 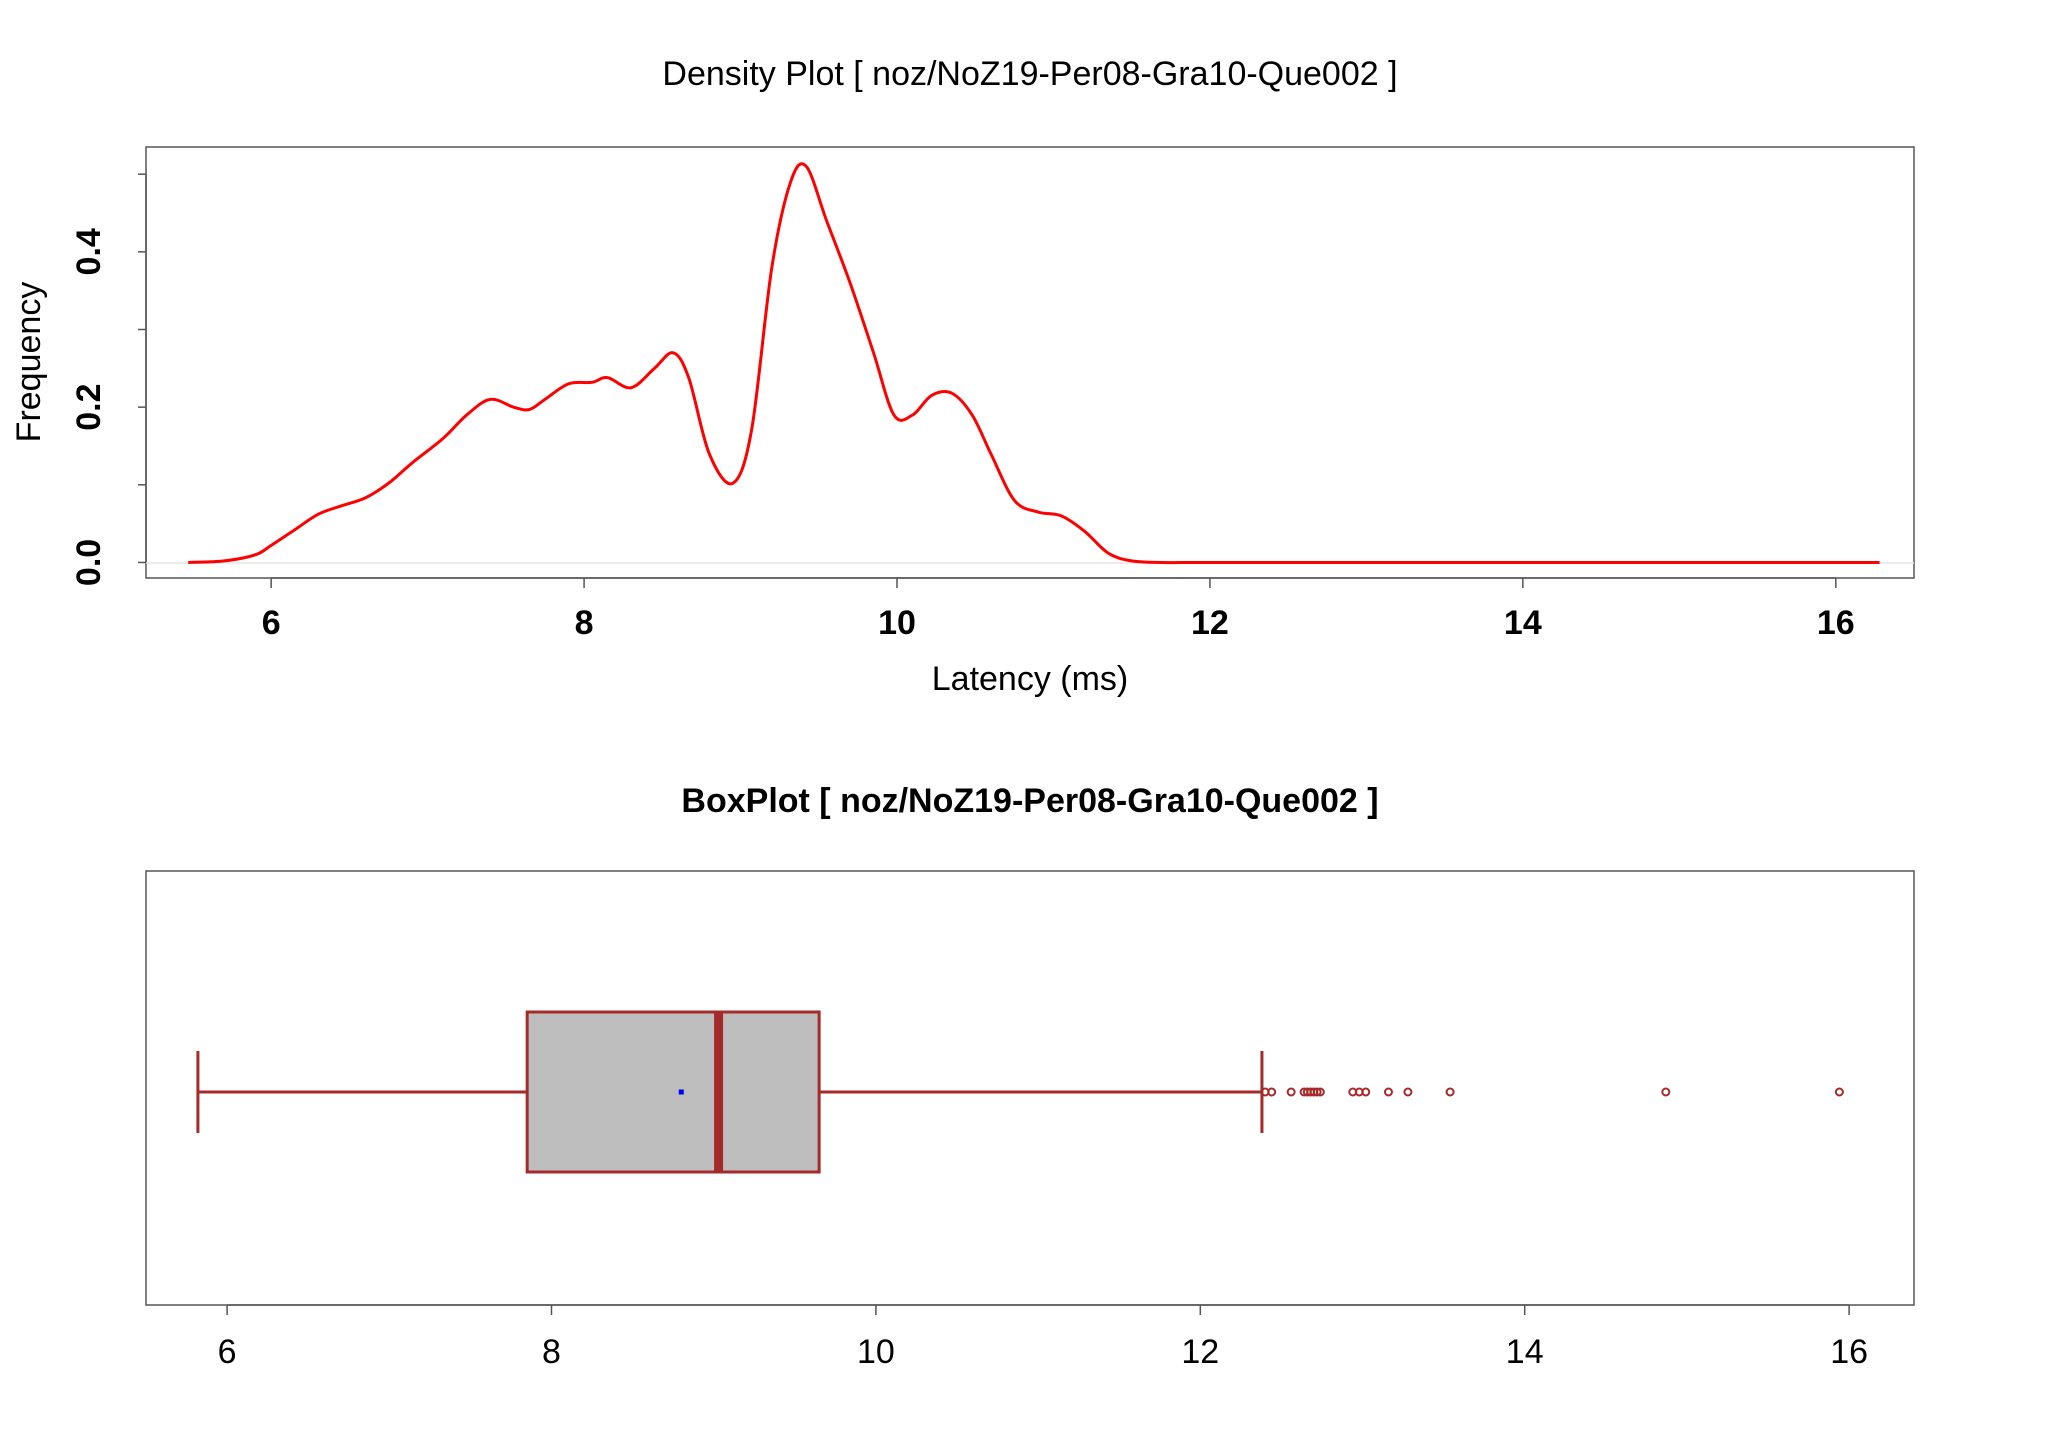 What do you see at coordinates (681, 1092) in the screenshot?
I see `box-mean-marker` at bounding box center [681, 1092].